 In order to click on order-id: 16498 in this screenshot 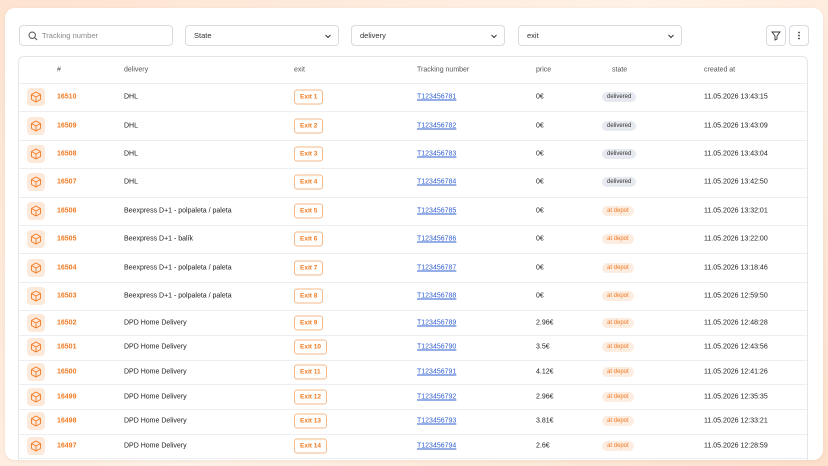, I will do `click(67, 421)`.